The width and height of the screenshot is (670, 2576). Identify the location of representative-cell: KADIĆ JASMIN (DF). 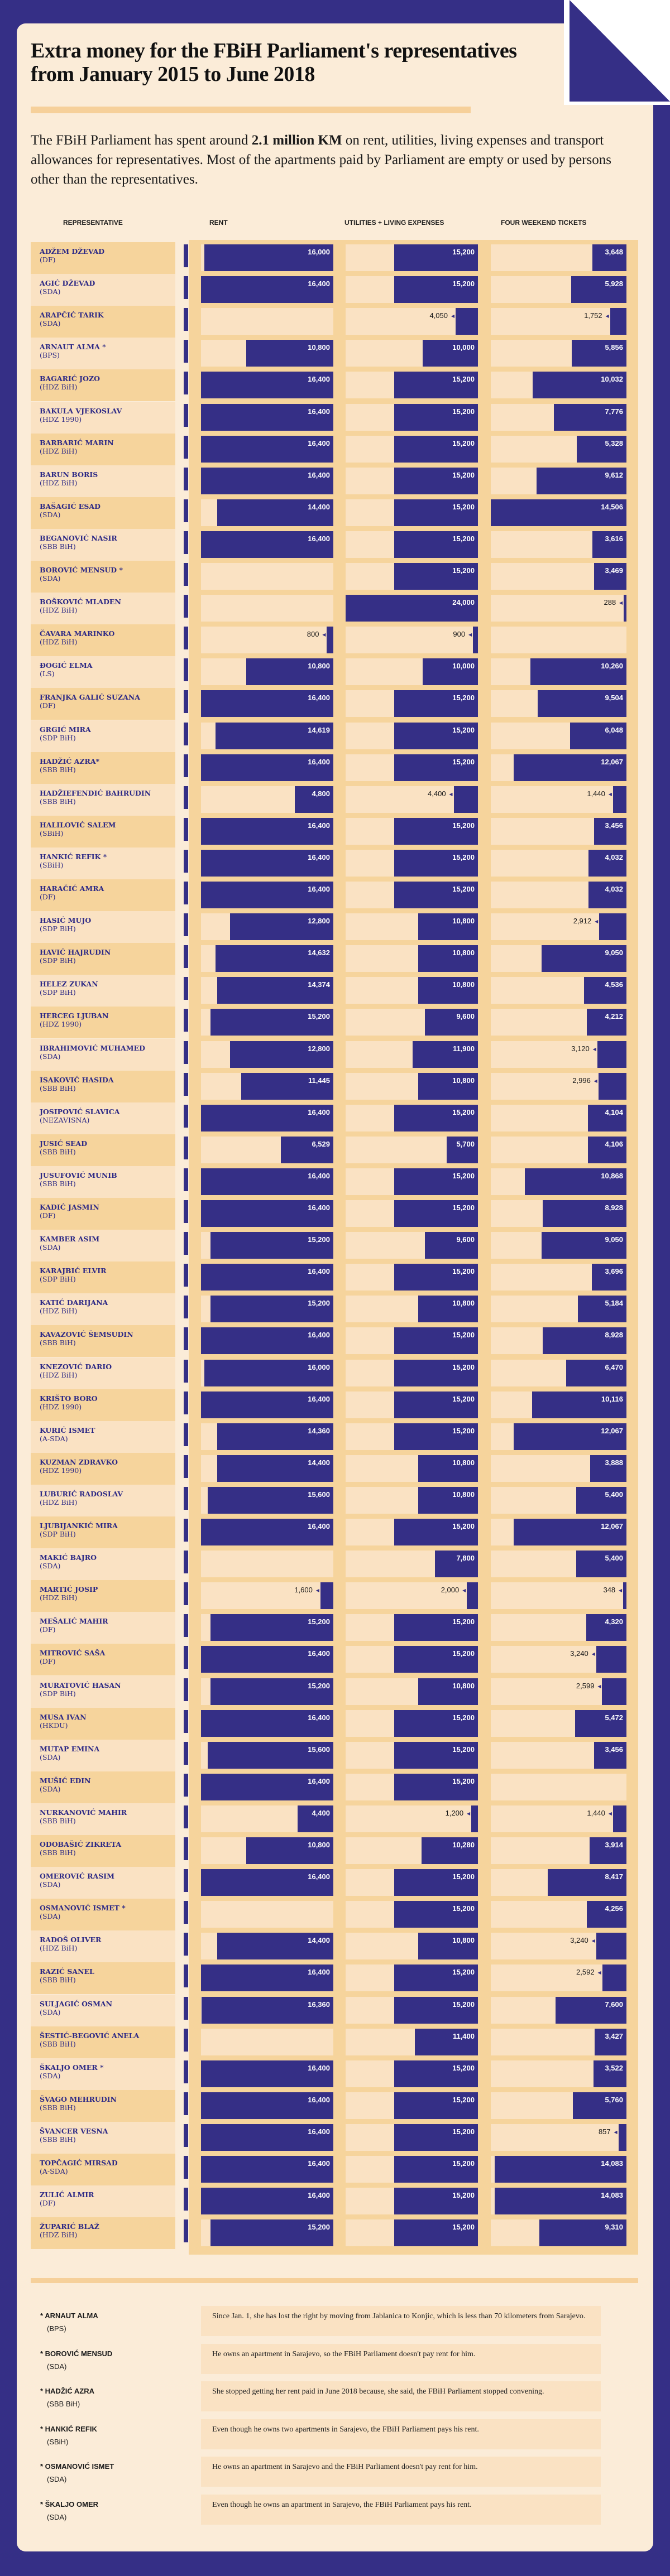
(103, 1214).